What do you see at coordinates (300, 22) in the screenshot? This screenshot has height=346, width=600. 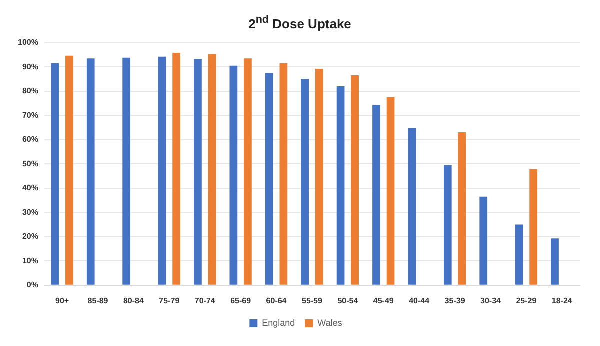 I see `chart-title: 2$^{nd}$ Dose Uptake` at bounding box center [300, 22].